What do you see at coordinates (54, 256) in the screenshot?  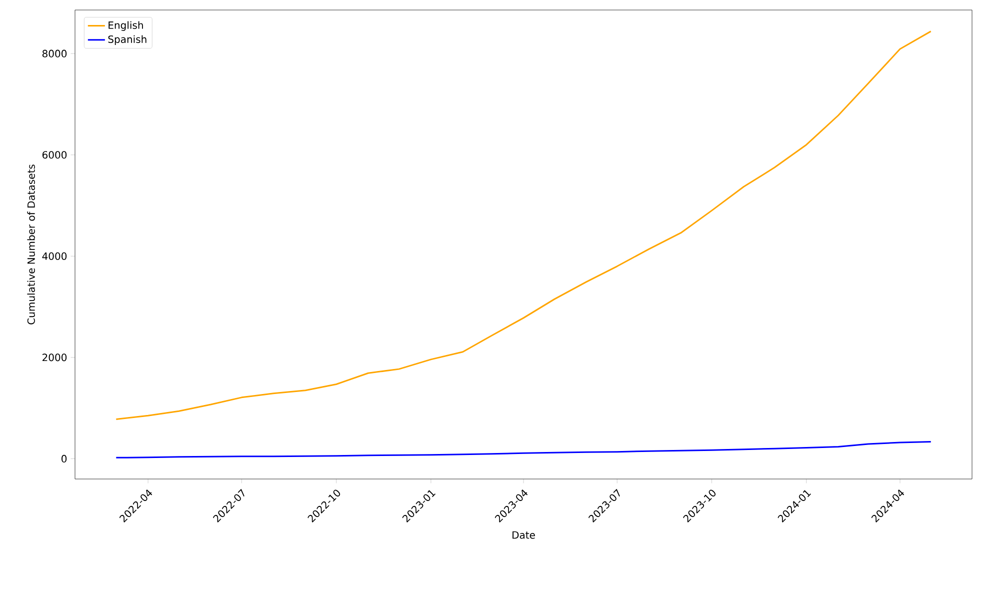 I see `y-tick-label: 4000` at bounding box center [54, 256].